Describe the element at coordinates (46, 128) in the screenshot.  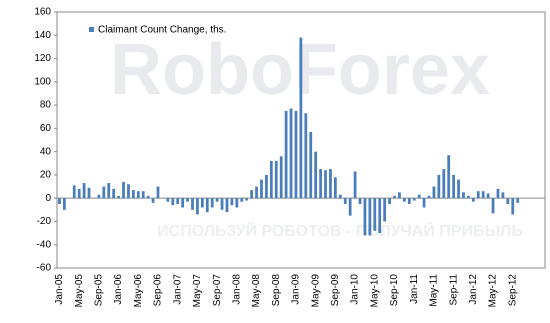
I see `y-tick-label: 60` at that location.